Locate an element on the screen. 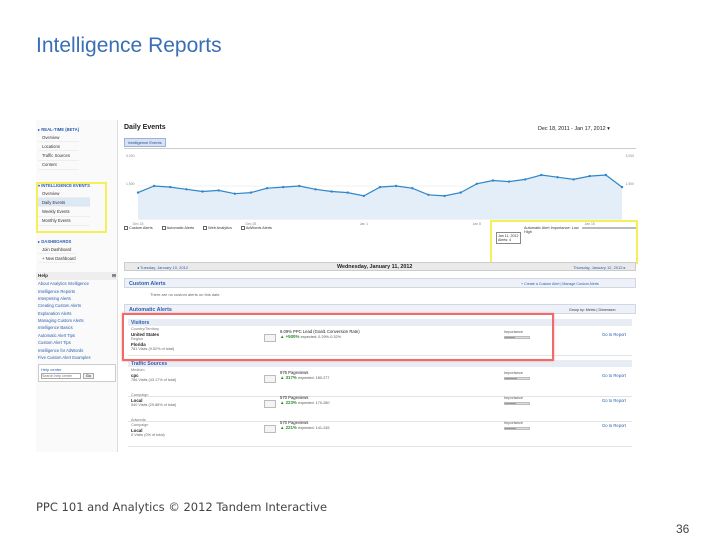 The height and width of the screenshot is (546, 728). metric-text: 570 Pageviews is located at coordinates (294, 422).